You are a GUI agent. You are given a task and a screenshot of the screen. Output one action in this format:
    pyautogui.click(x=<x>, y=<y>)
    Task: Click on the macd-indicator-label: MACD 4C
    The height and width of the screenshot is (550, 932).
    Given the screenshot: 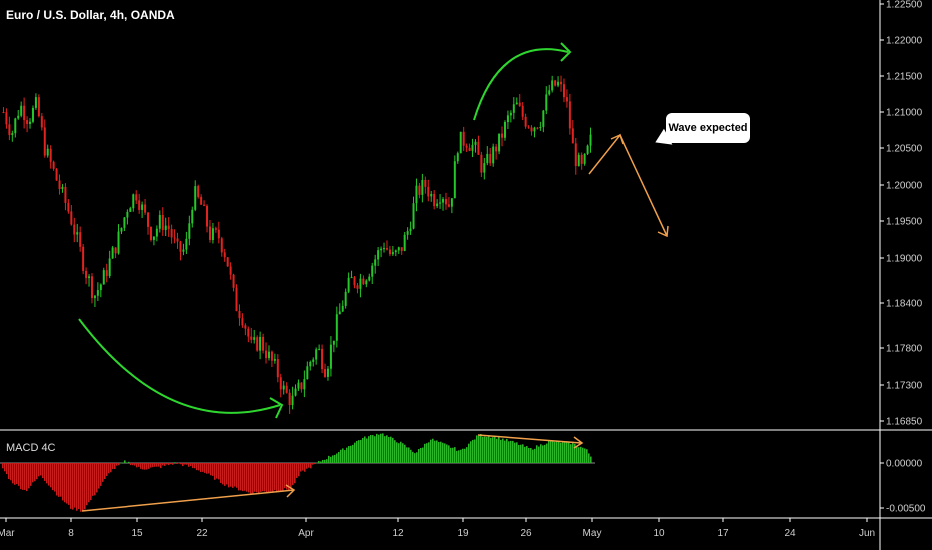 What is the action you would take?
    pyautogui.click(x=31, y=448)
    